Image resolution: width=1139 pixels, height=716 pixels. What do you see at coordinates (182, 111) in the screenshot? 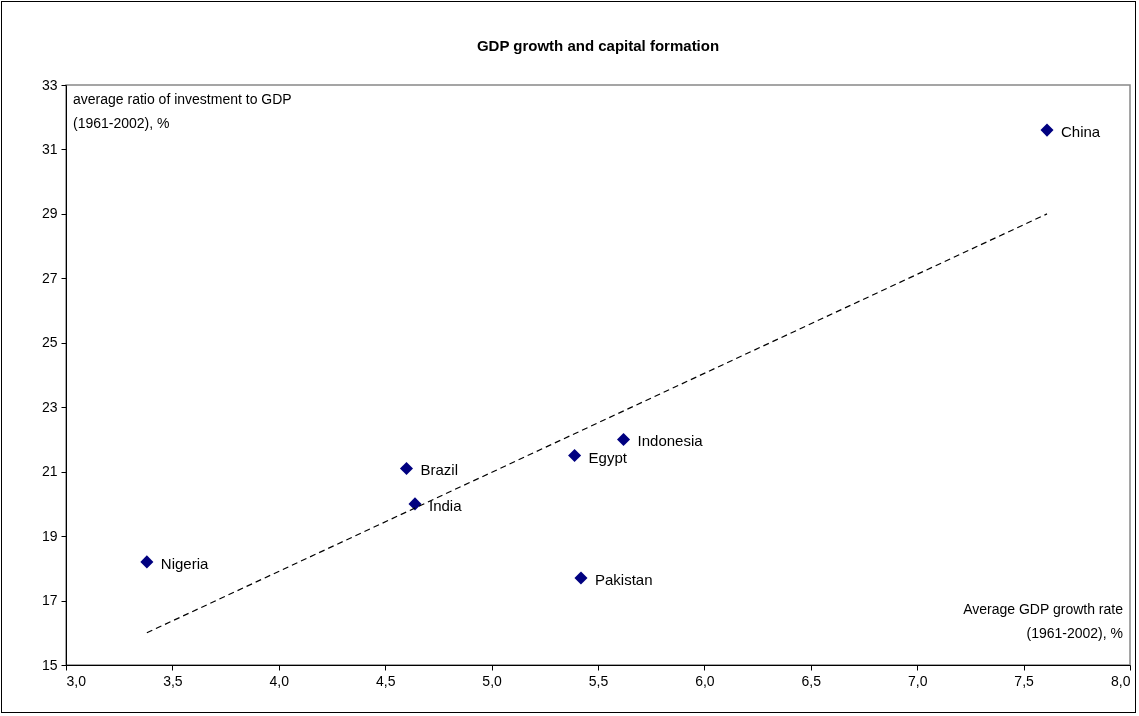
I see `y-axis-title: average ratio of investment to GDP (1961-2002), %` at bounding box center [182, 111].